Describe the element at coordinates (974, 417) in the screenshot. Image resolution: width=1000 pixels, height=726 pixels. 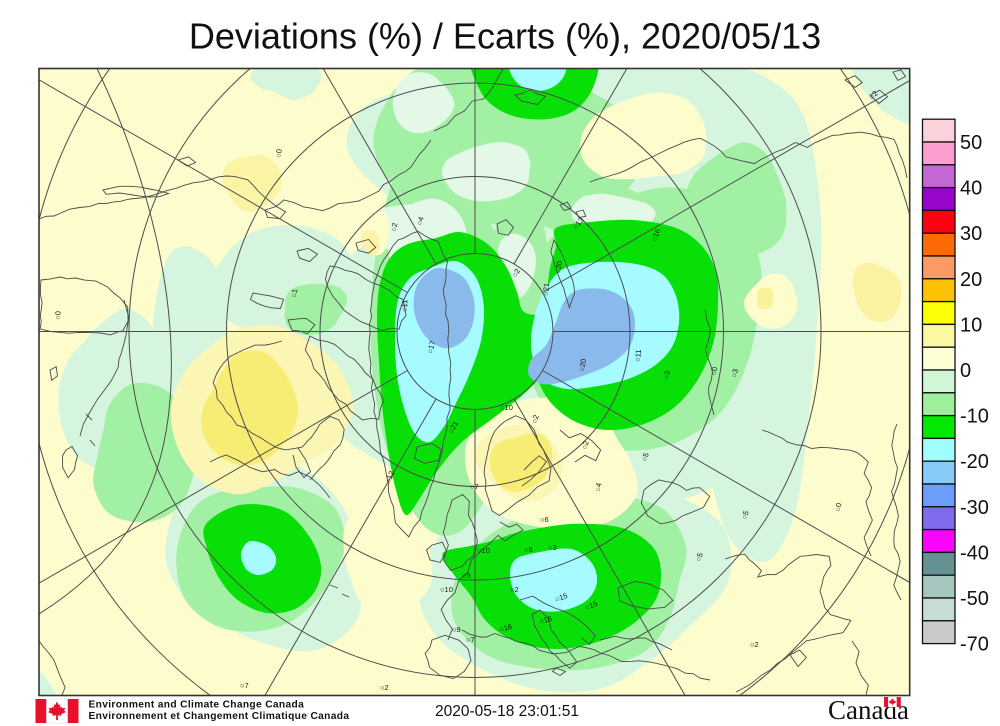
I see `svg-text: -10` at that location.